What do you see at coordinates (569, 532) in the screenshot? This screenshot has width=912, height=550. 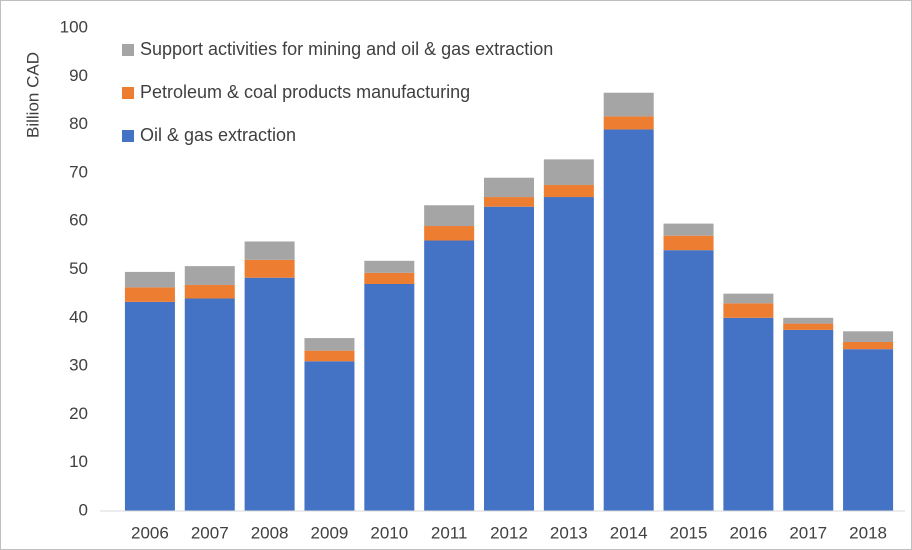 I see `x-tick-label: 2013` at bounding box center [569, 532].